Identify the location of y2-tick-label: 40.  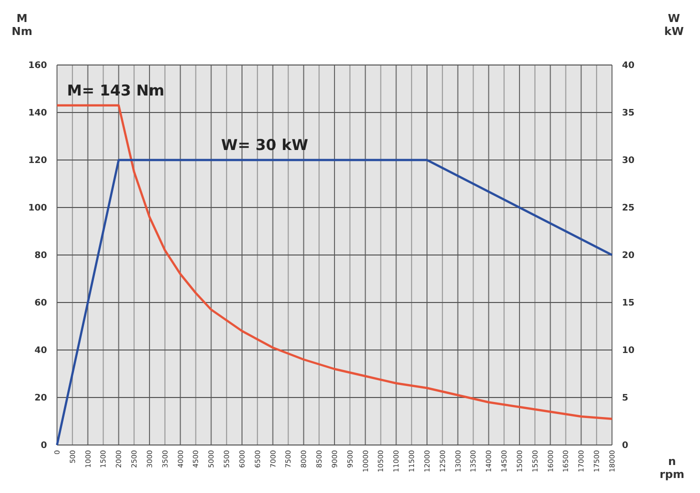
(628, 66).